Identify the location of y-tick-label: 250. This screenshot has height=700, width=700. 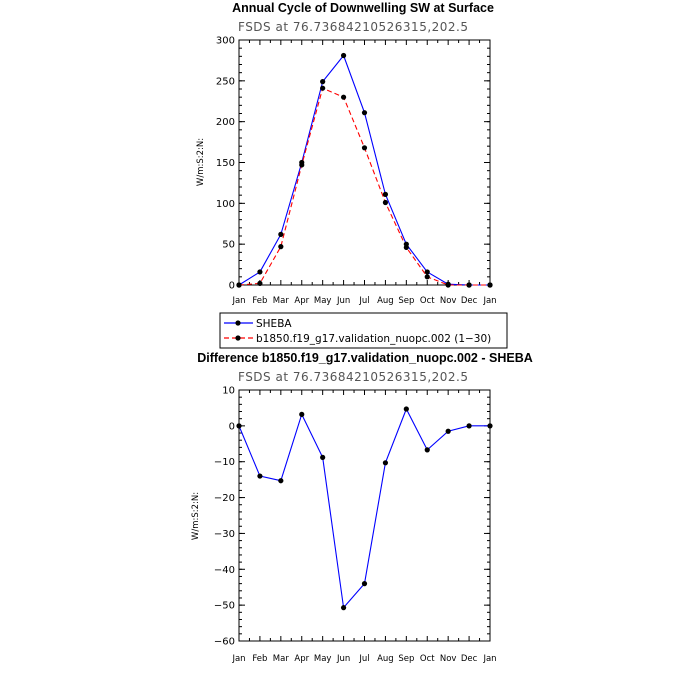
(225, 81).